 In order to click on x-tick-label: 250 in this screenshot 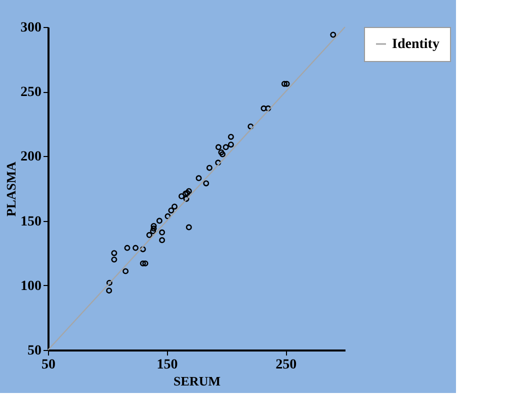, I will do `click(286, 365)`.